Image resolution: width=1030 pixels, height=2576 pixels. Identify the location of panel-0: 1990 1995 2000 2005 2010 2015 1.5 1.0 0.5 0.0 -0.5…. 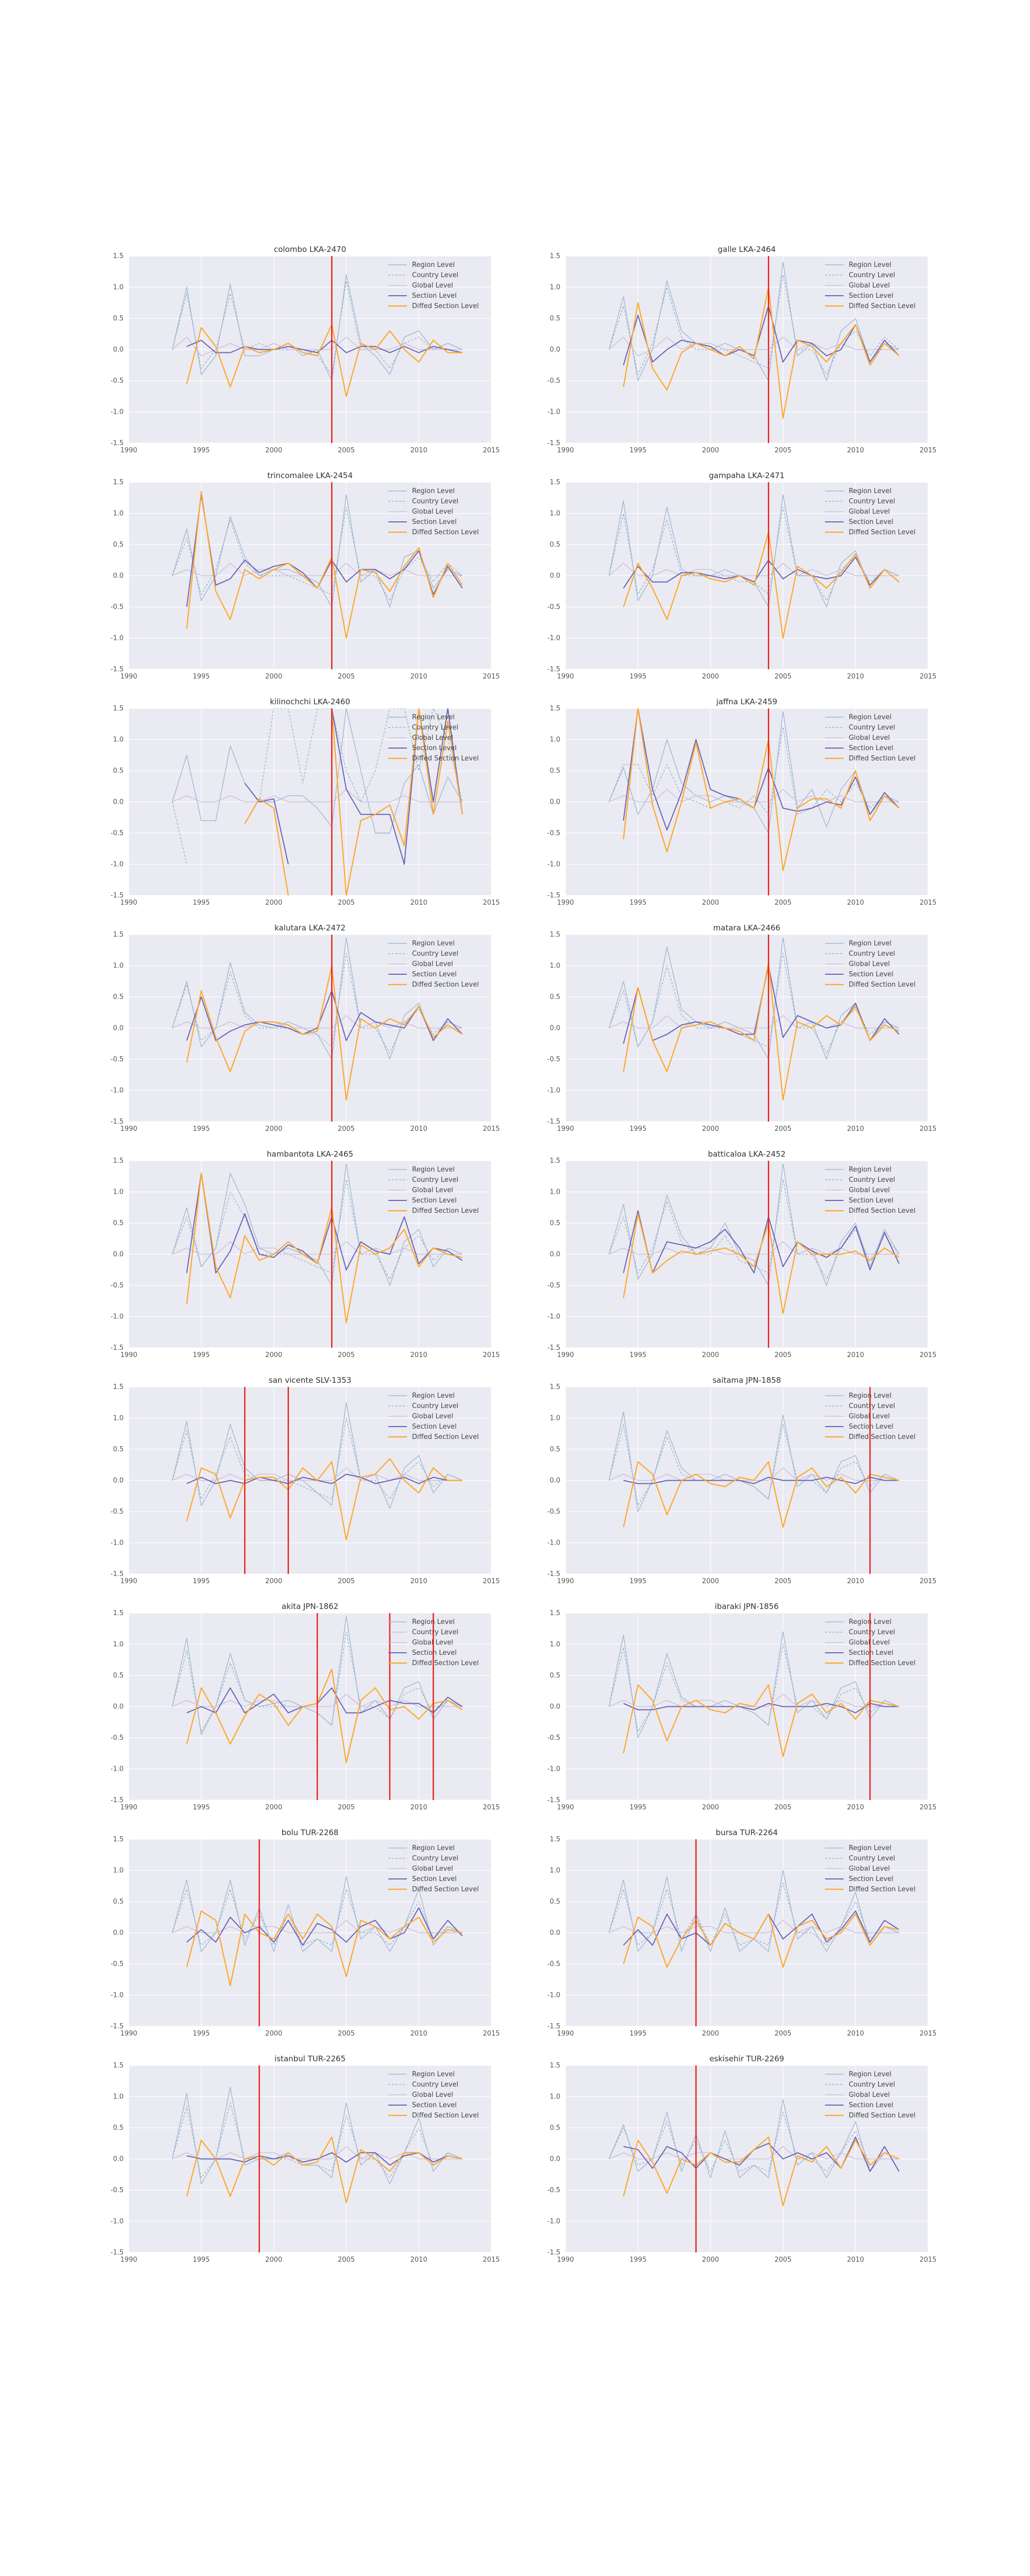
(305, 350).